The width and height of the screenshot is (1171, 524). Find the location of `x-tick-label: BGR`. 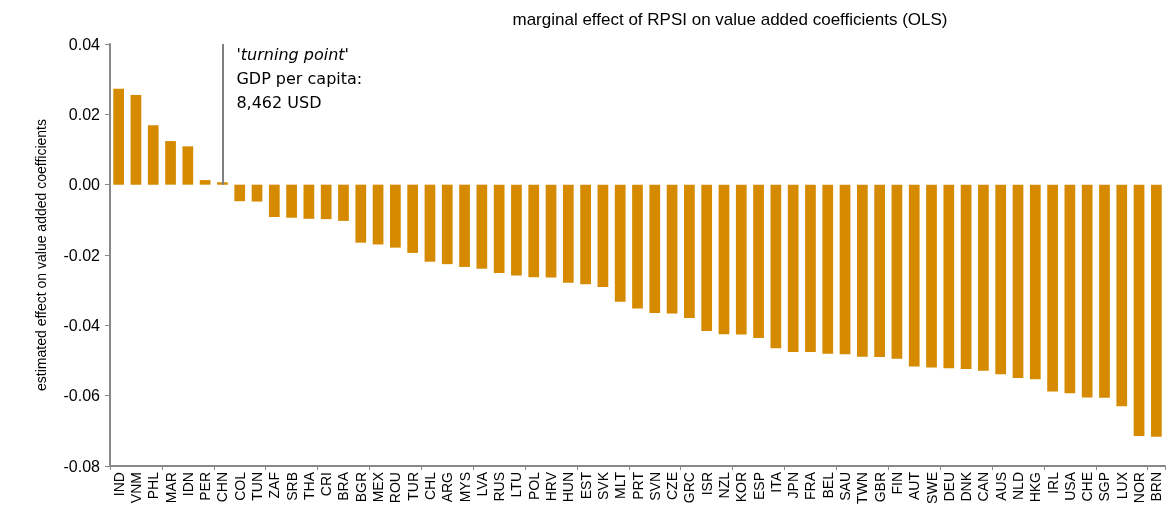

x-tick-label: BGR is located at coordinates (360, 487).